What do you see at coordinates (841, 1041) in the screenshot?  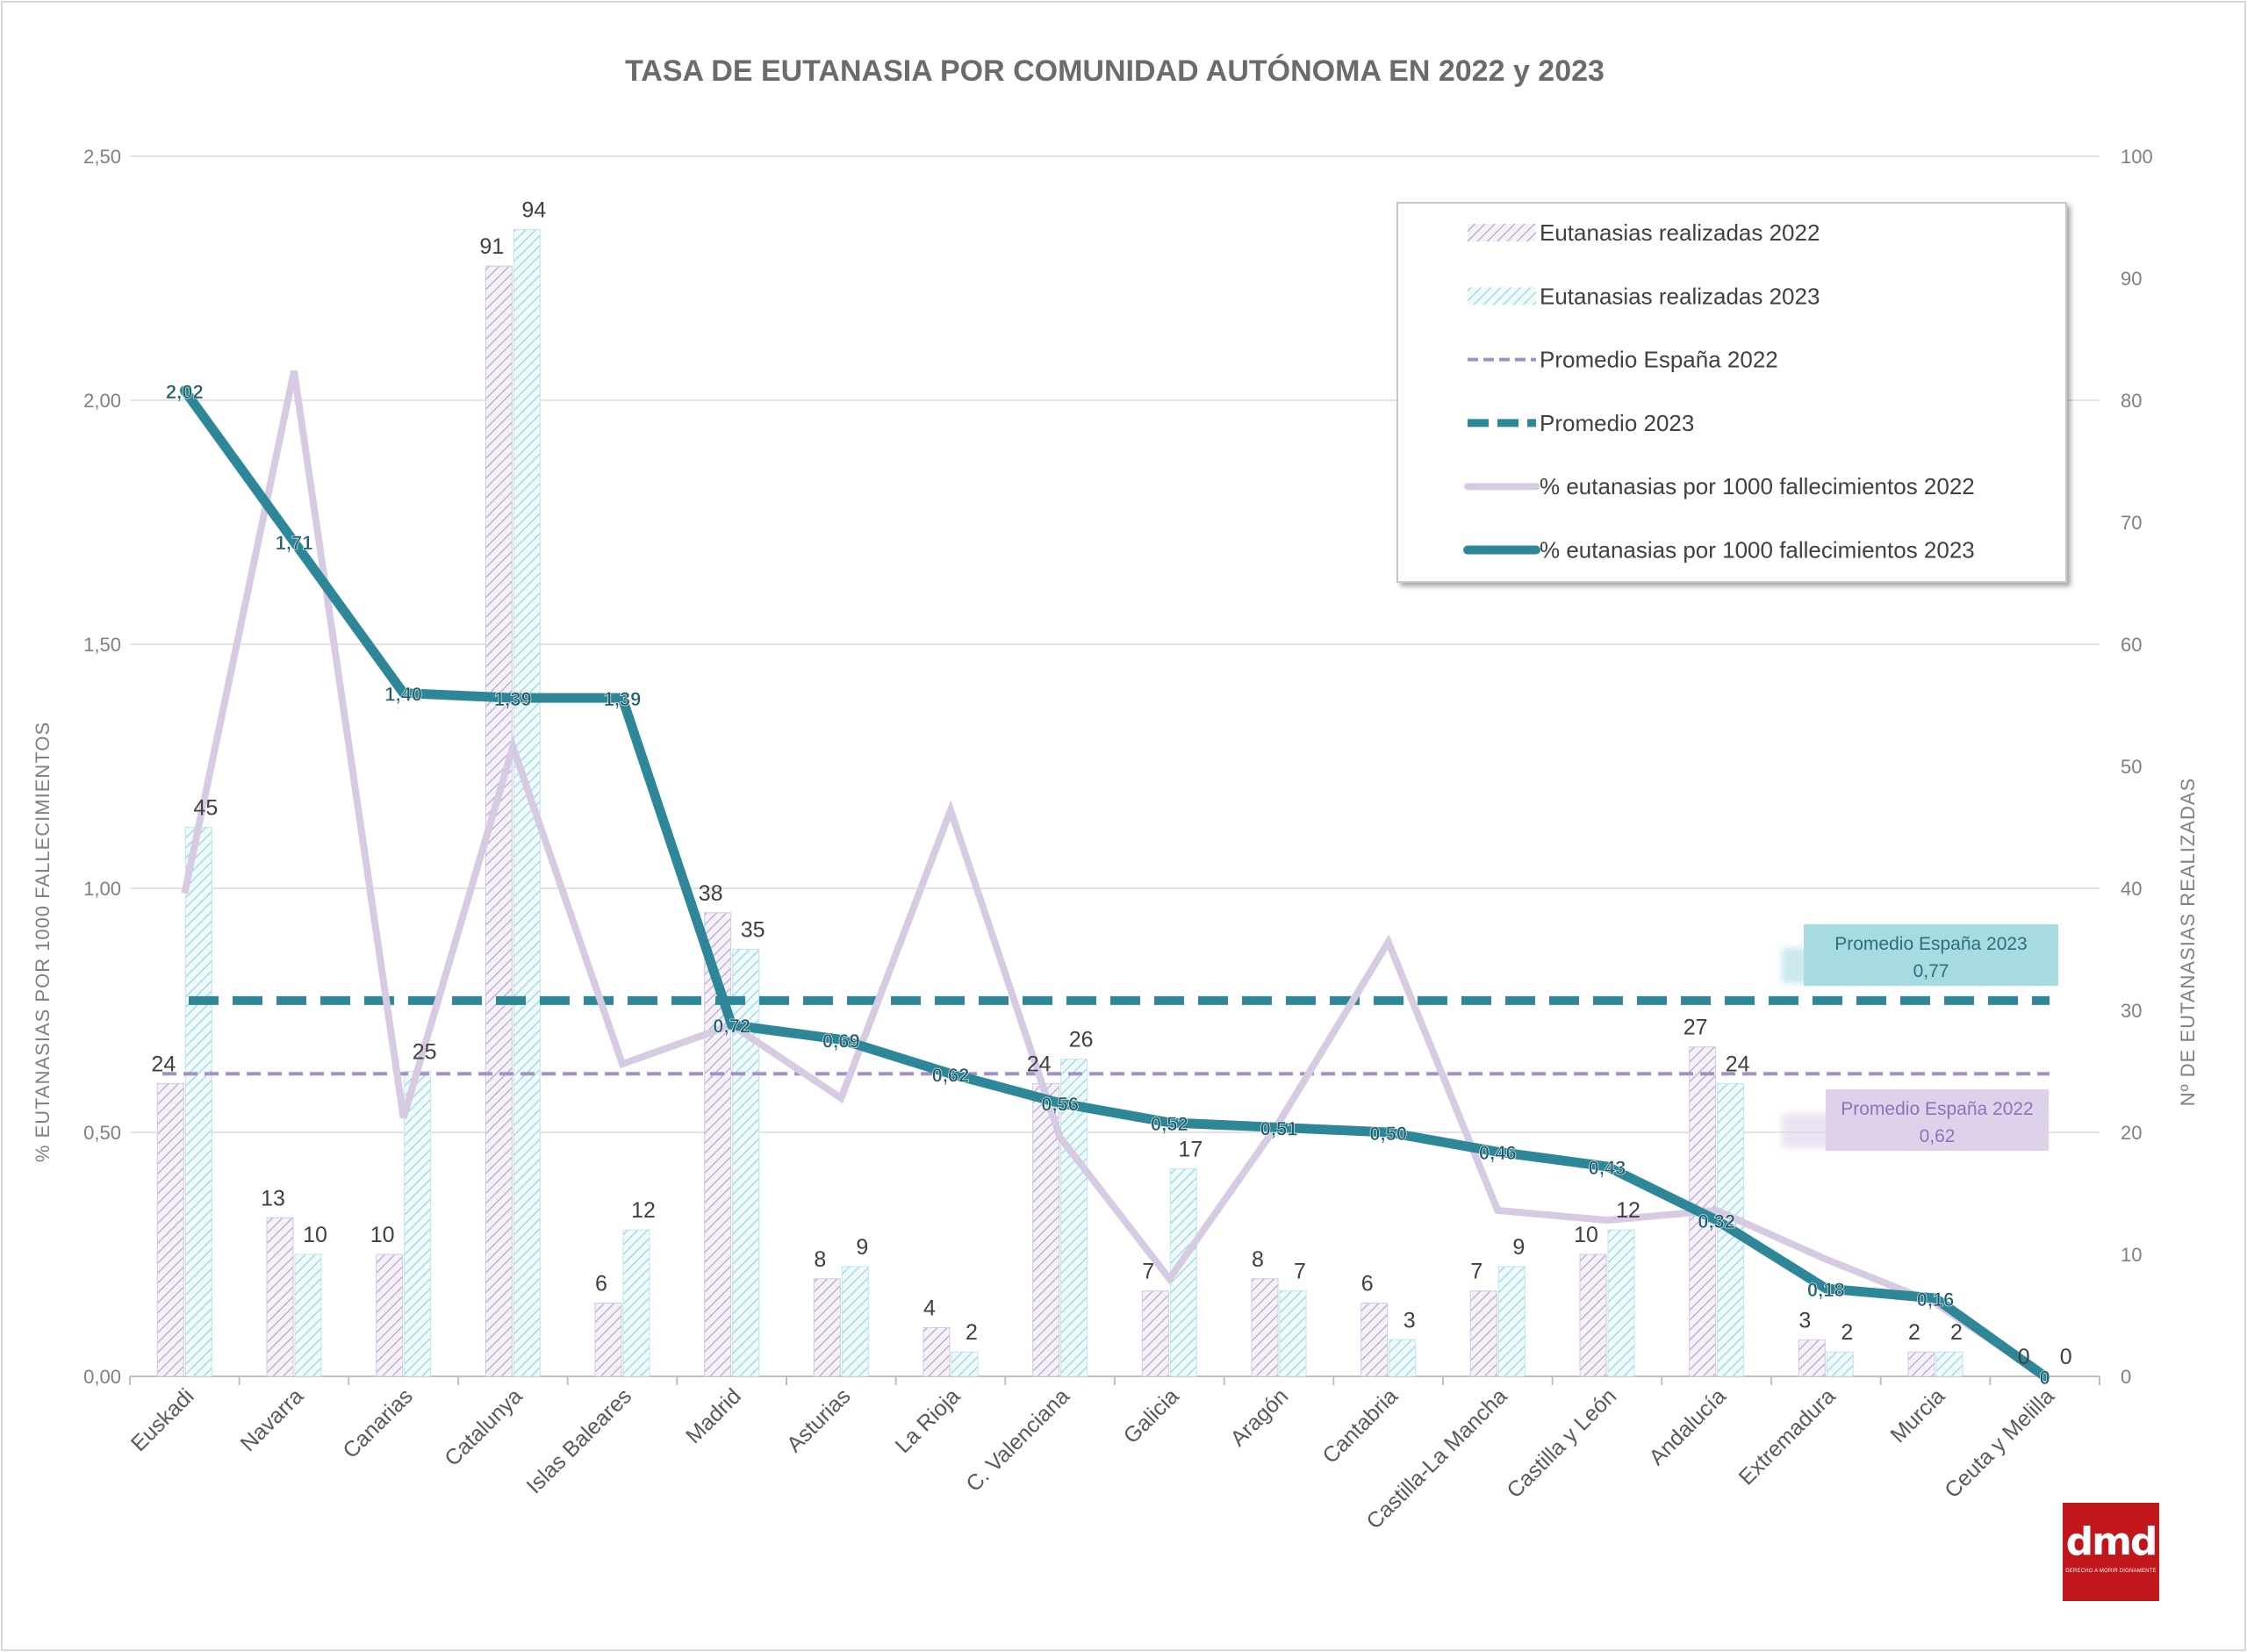 I see `line-2023-label: 0,69` at bounding box center [841, 1041].